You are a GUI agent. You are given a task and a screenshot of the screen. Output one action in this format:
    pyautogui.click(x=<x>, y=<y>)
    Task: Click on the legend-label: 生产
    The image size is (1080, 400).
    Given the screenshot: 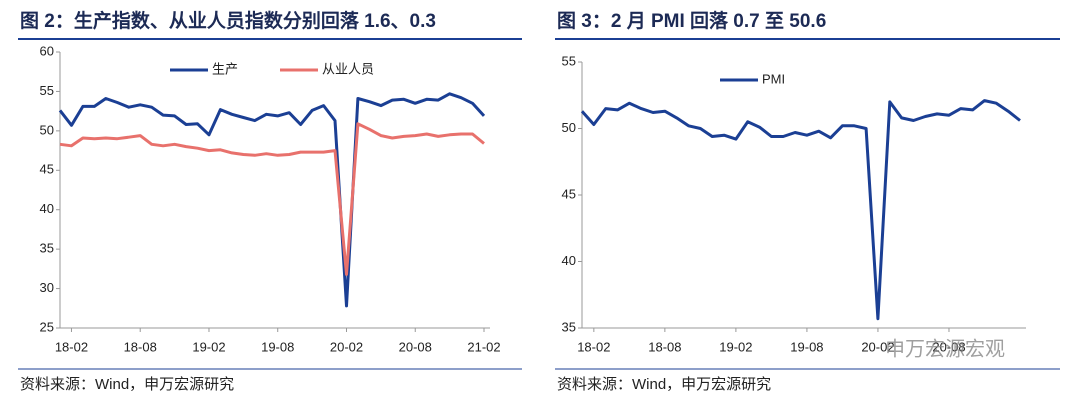 What is the action you would take?
    pyautogui.click(x=225, y=68)
    